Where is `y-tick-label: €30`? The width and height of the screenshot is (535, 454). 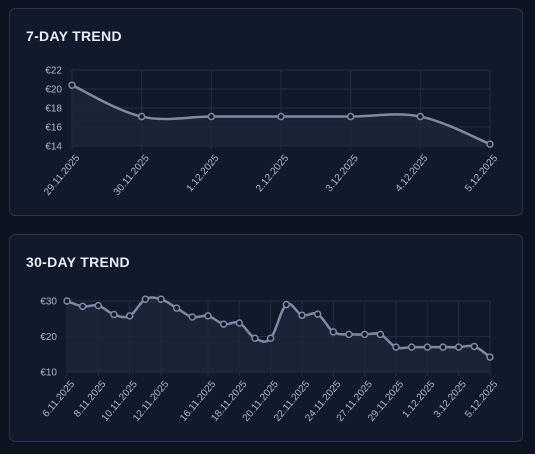
y-tick-label: €30 is located at coordinates (48, 302).